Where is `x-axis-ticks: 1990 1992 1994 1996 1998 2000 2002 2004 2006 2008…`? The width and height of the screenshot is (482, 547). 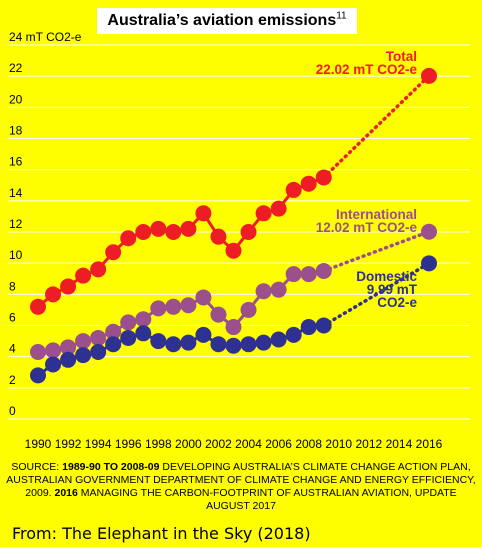
x-axis-ticks: 1990 1992 1994 1996 1998 2000 2002 2004 2006 2008… is located at coordinates (234, 444).